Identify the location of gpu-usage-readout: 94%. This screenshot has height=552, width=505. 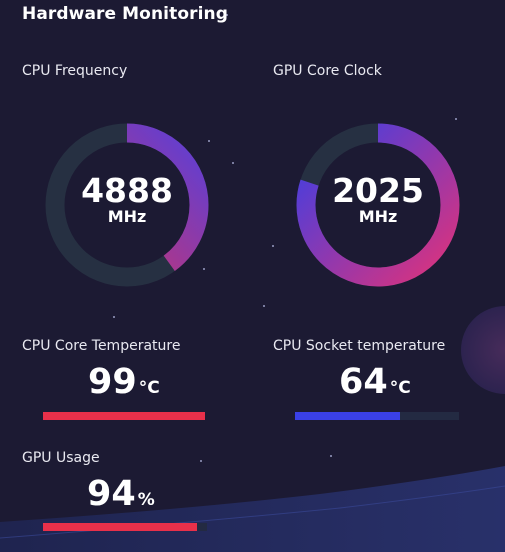
(121, 497).